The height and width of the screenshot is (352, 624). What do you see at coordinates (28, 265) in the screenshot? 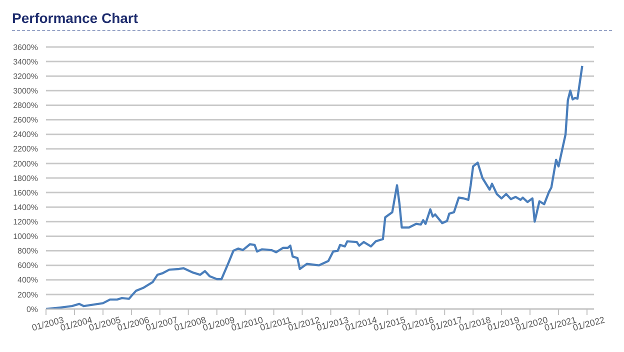
I see `y-tick-label: 600%` at bounding box center [28, 265].